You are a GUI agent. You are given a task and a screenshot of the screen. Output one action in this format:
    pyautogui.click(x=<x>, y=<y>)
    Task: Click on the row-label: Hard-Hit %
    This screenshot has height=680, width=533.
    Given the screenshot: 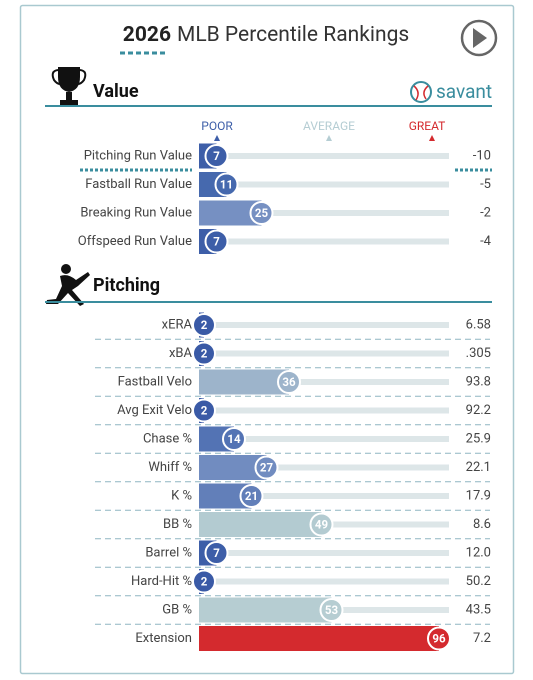 What is the action you would take?
    pyautogui.click(x=161, y=581)
    